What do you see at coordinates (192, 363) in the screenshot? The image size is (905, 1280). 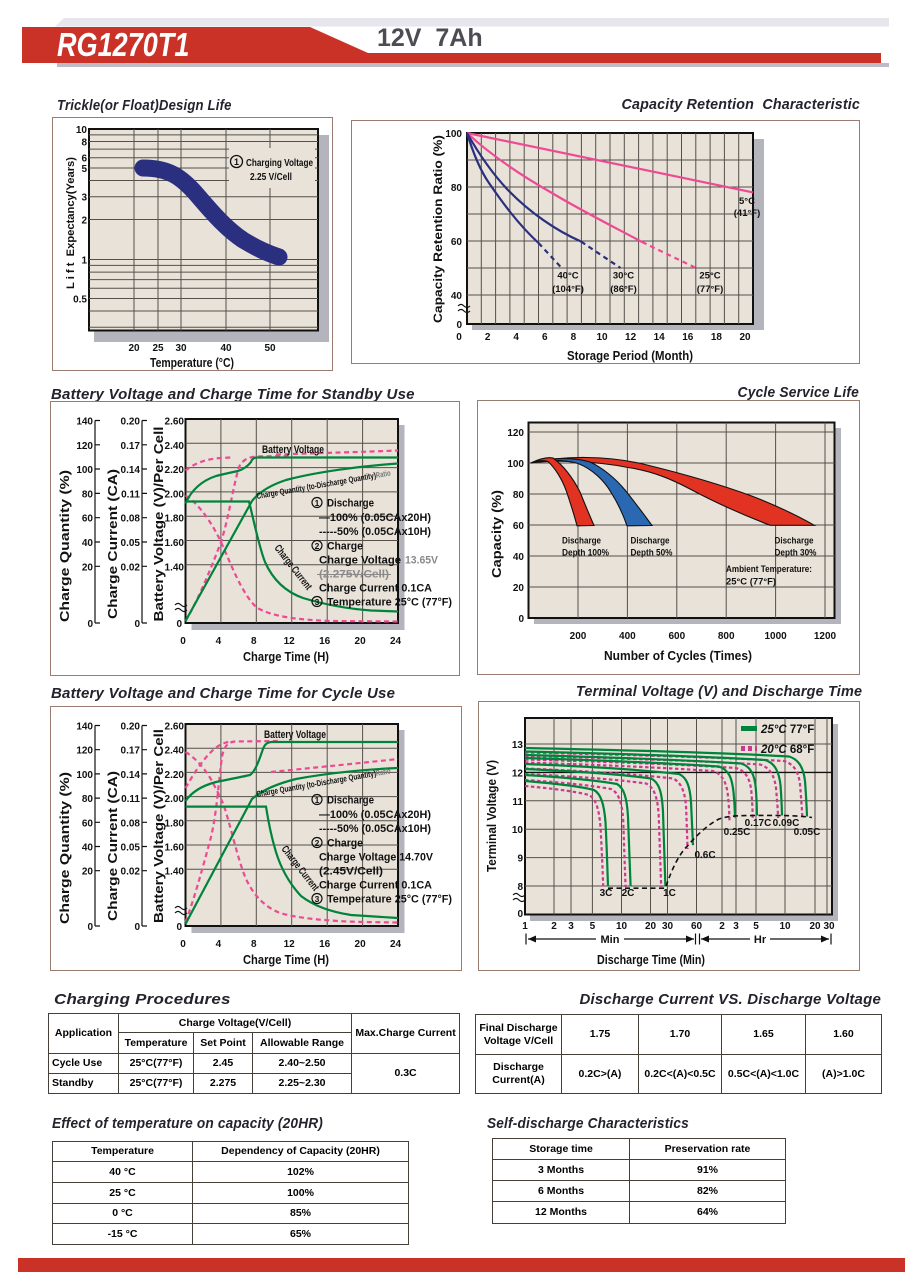 I see `svg-text: Temperature (°C)` at bounding box center [192, 363].